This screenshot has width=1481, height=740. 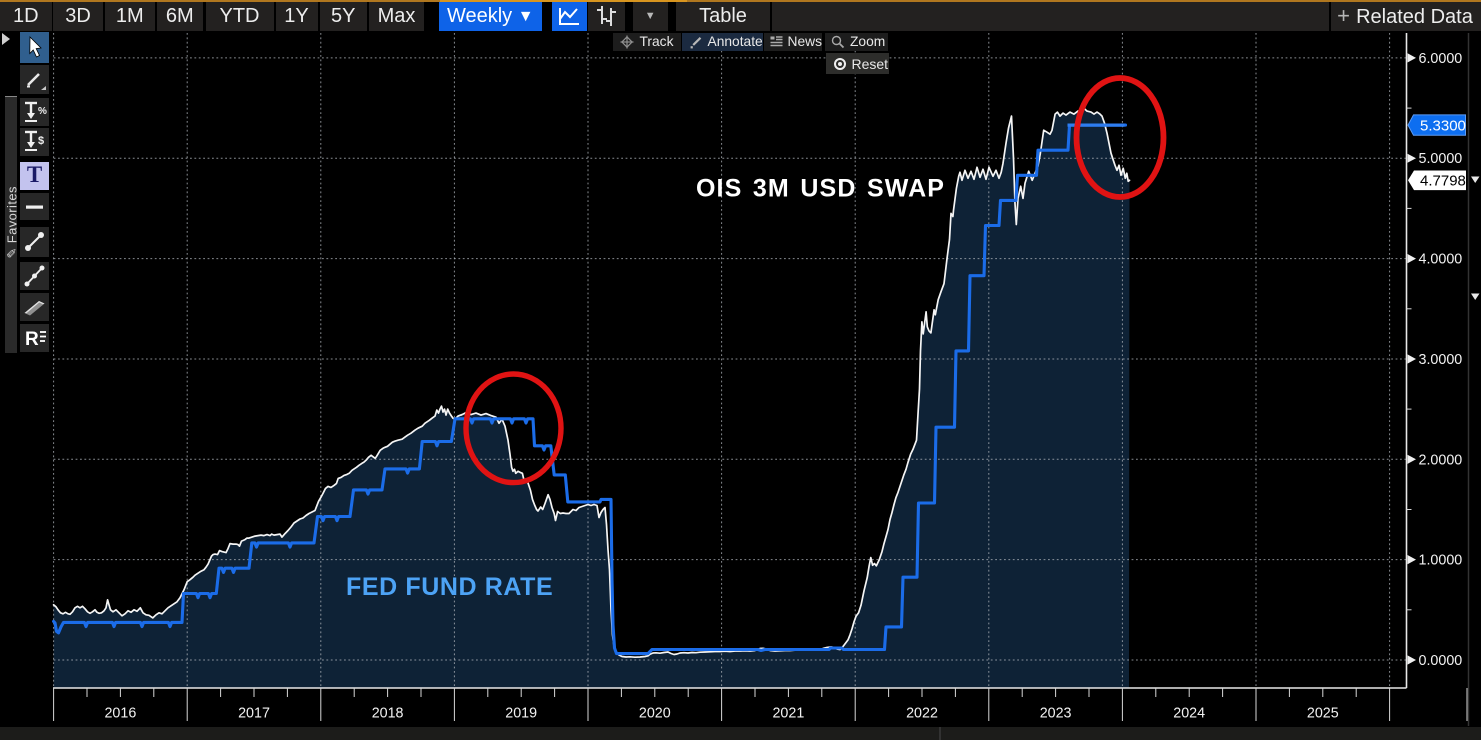 What do you see at coordinates (1056, 714) in the screenshot?
I see `svg-text: 2023` at bounding box center [1056, 714].